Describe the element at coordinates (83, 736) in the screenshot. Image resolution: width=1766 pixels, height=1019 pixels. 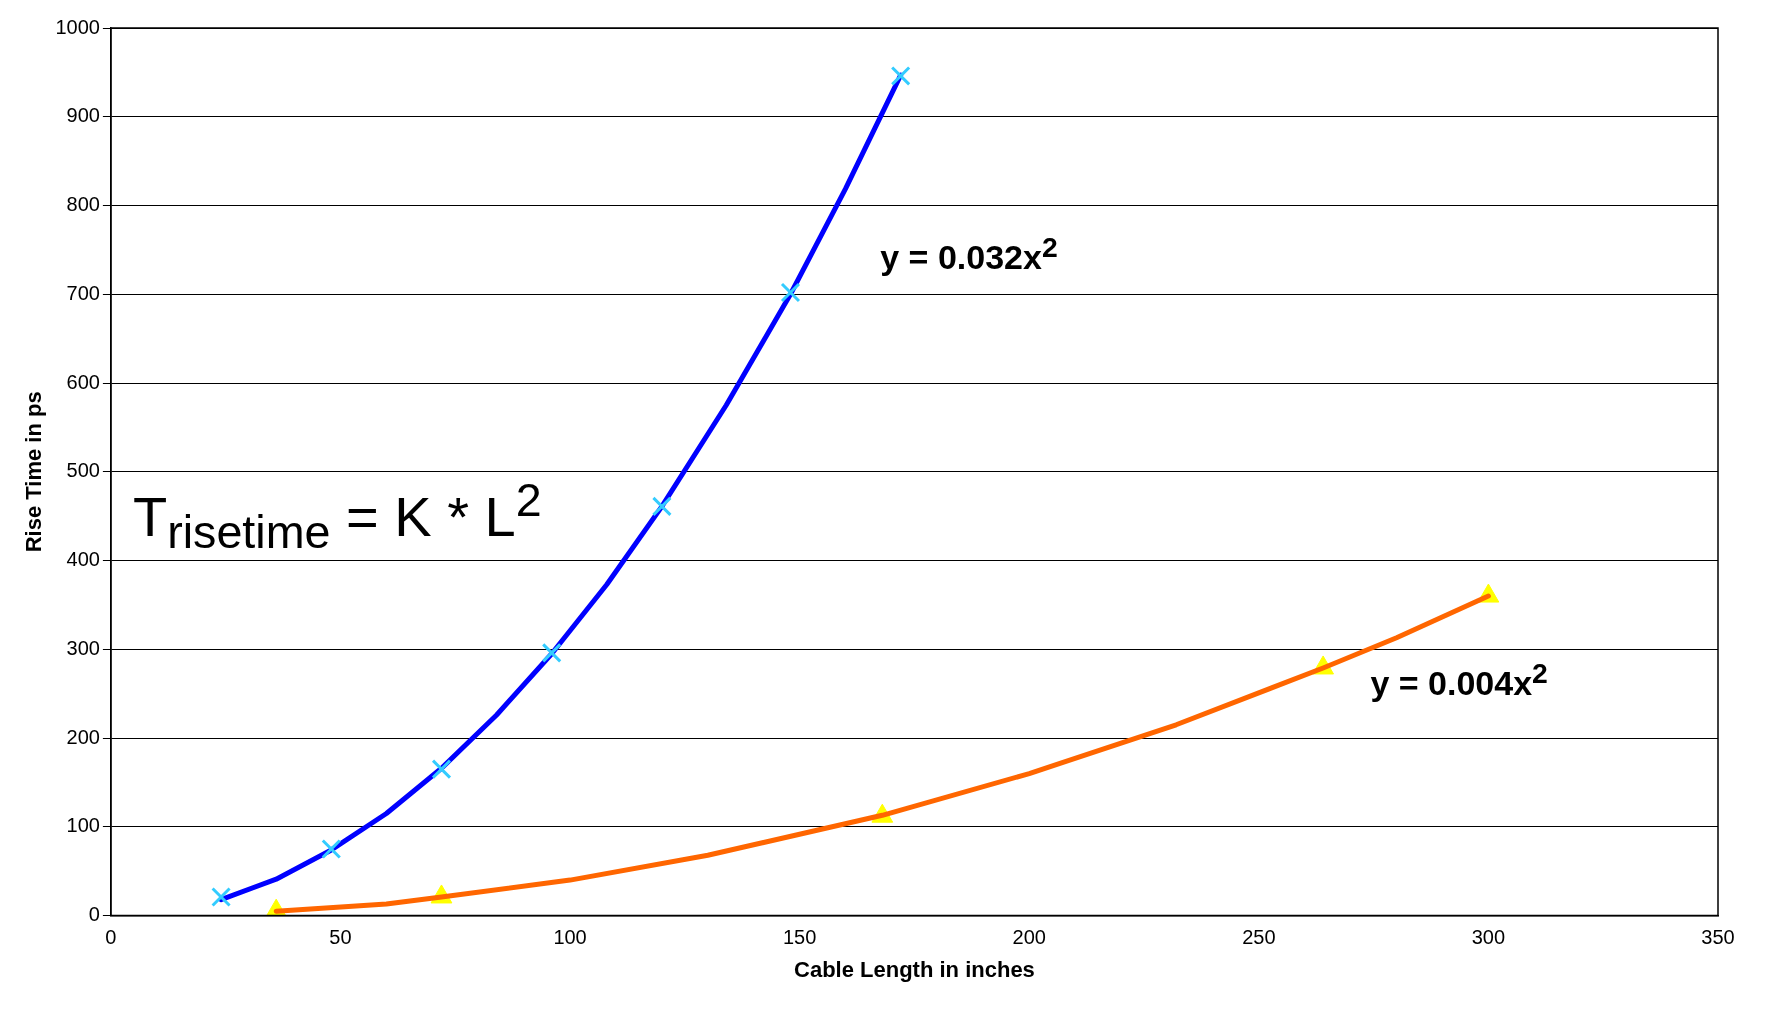
I see `y-tick-label: 200` at that location.